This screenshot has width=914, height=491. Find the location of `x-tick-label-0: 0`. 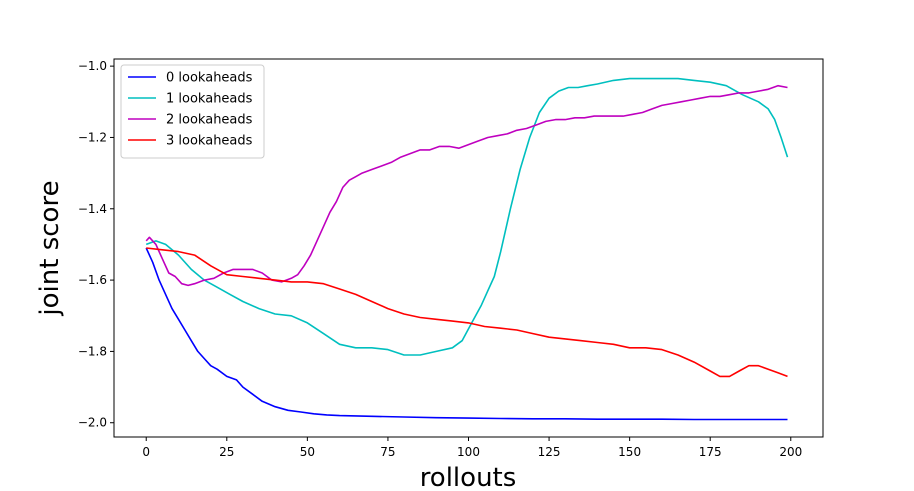

x-tick-label-0: 0 is located at coordinates (146, 452).